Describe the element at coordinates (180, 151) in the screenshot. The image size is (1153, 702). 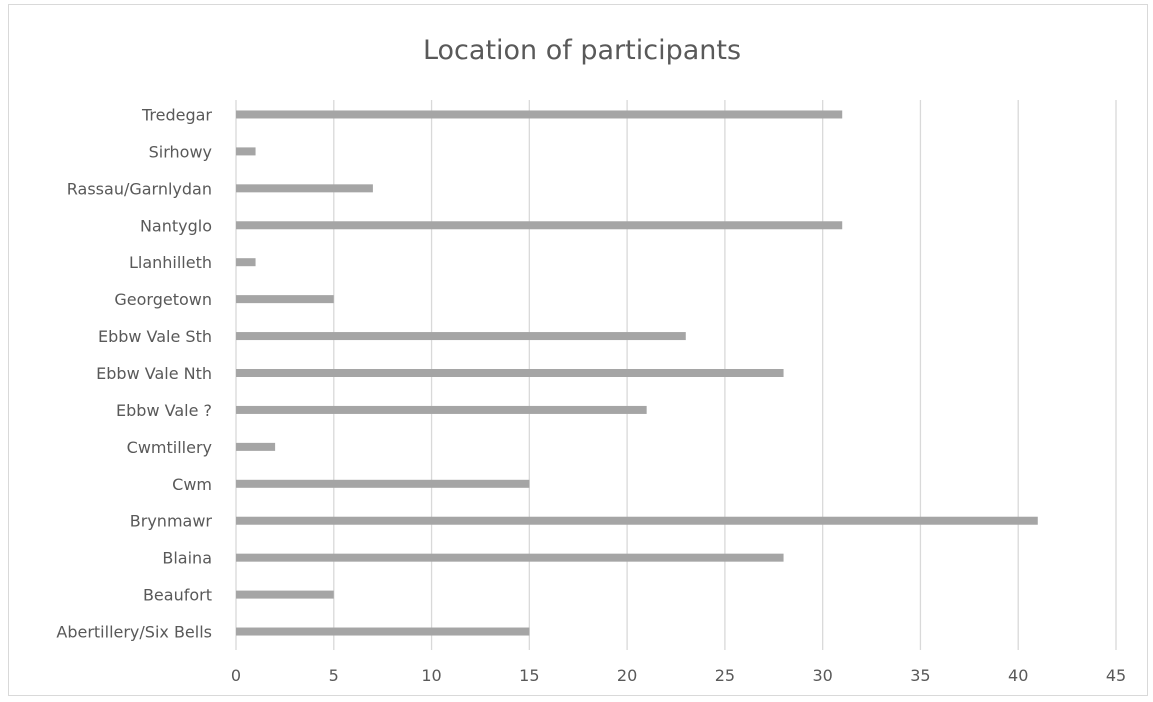
I see `category-label: Sirhowy` at that location.